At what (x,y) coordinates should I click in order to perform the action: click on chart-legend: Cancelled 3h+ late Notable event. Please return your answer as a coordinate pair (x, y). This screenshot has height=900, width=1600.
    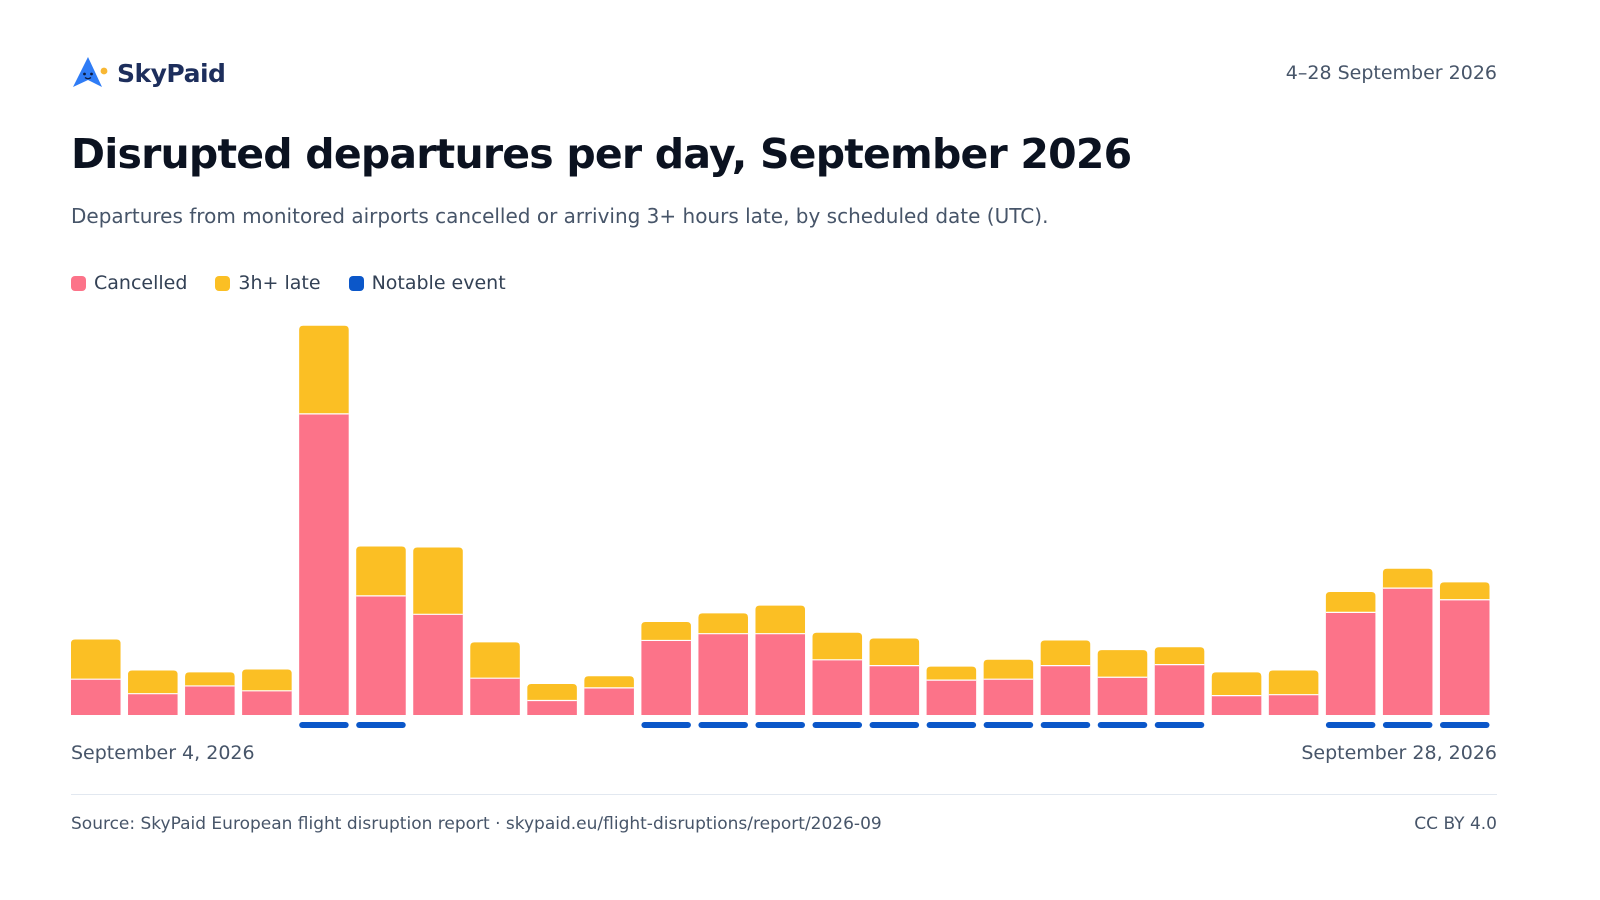
    Looking at the image, I should click on (288, 283).